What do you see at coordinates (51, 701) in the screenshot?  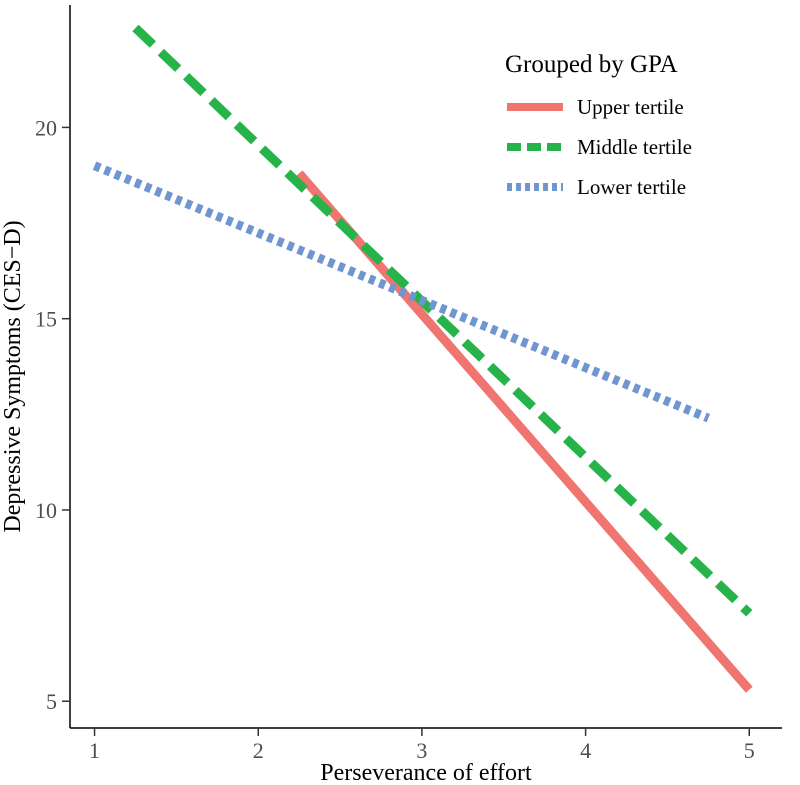 I see `y-tick-label: 5` at bounding box center [51, 701].